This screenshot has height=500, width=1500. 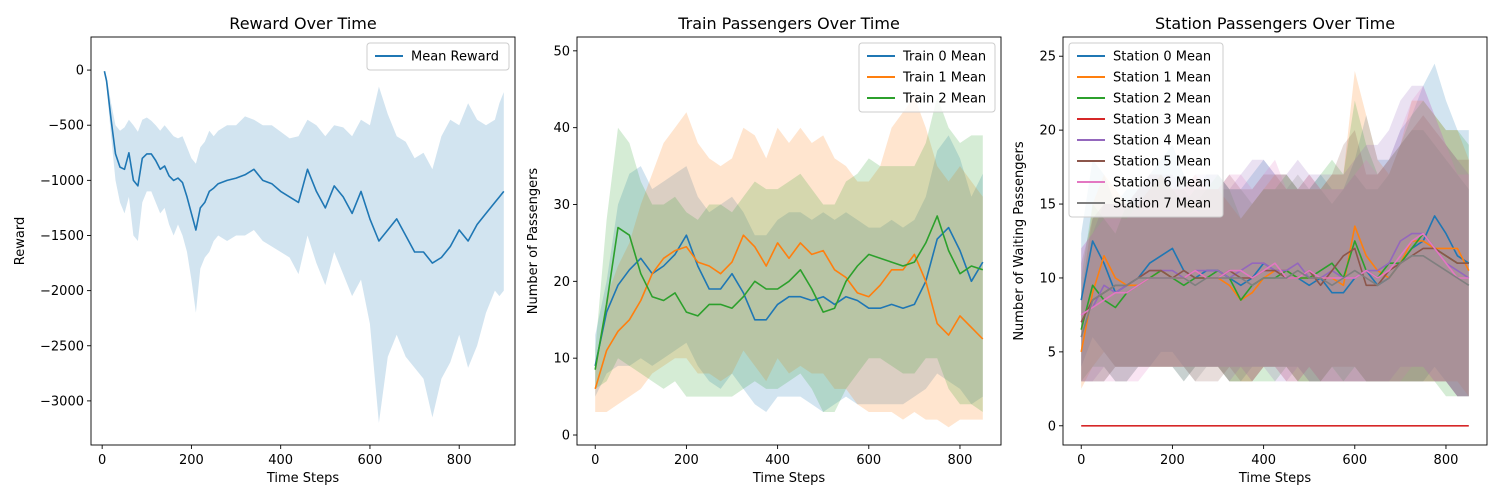 I want to click on y-tick-label: −2000, so click(x=62, y=291).